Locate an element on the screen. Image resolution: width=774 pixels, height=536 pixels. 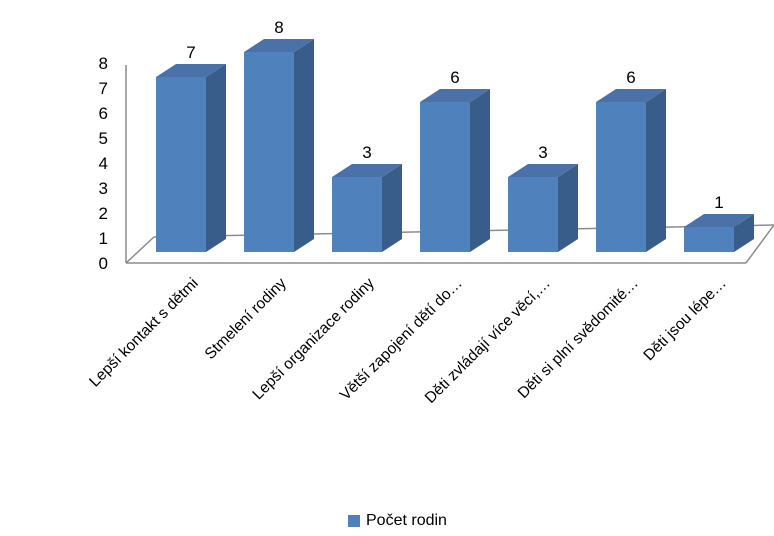
y-tick-label: 7 is located at coordinates (103, 88).